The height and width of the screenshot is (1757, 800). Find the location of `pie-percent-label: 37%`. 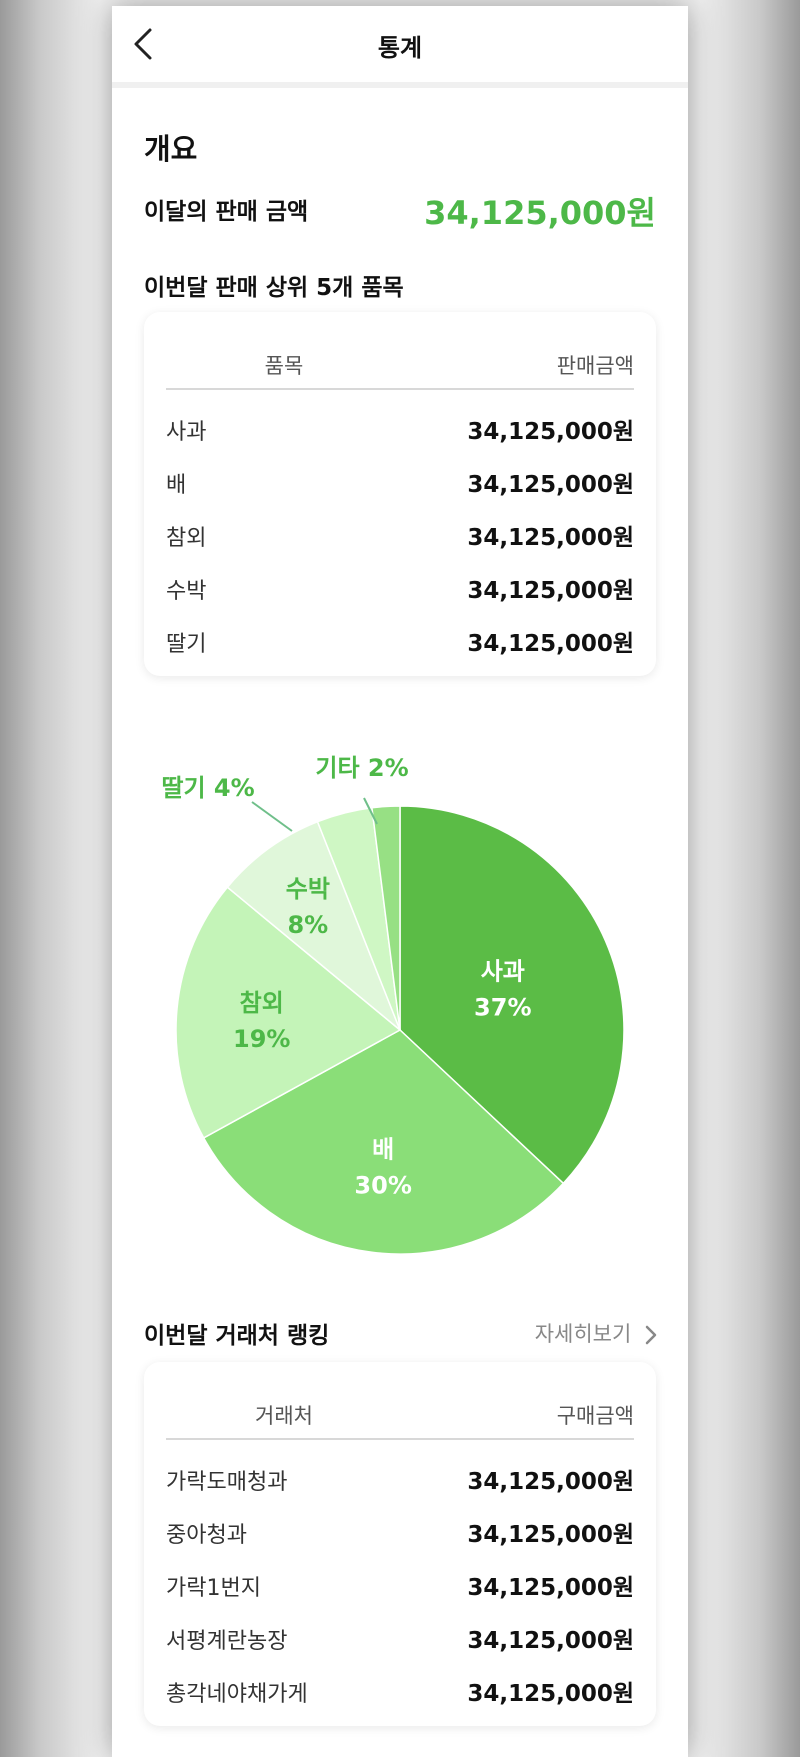

pie-percent-label: 37% is located at coordinates (502, 1008).